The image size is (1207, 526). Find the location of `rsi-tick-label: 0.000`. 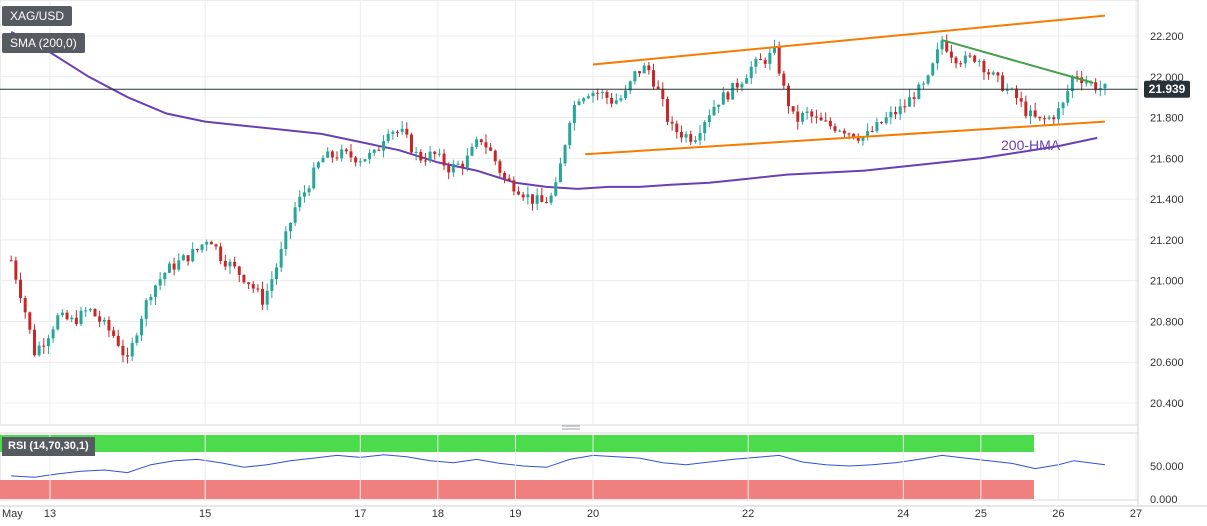

rsi-tick-label: 0.000 is located at coordinates (1164, 500).